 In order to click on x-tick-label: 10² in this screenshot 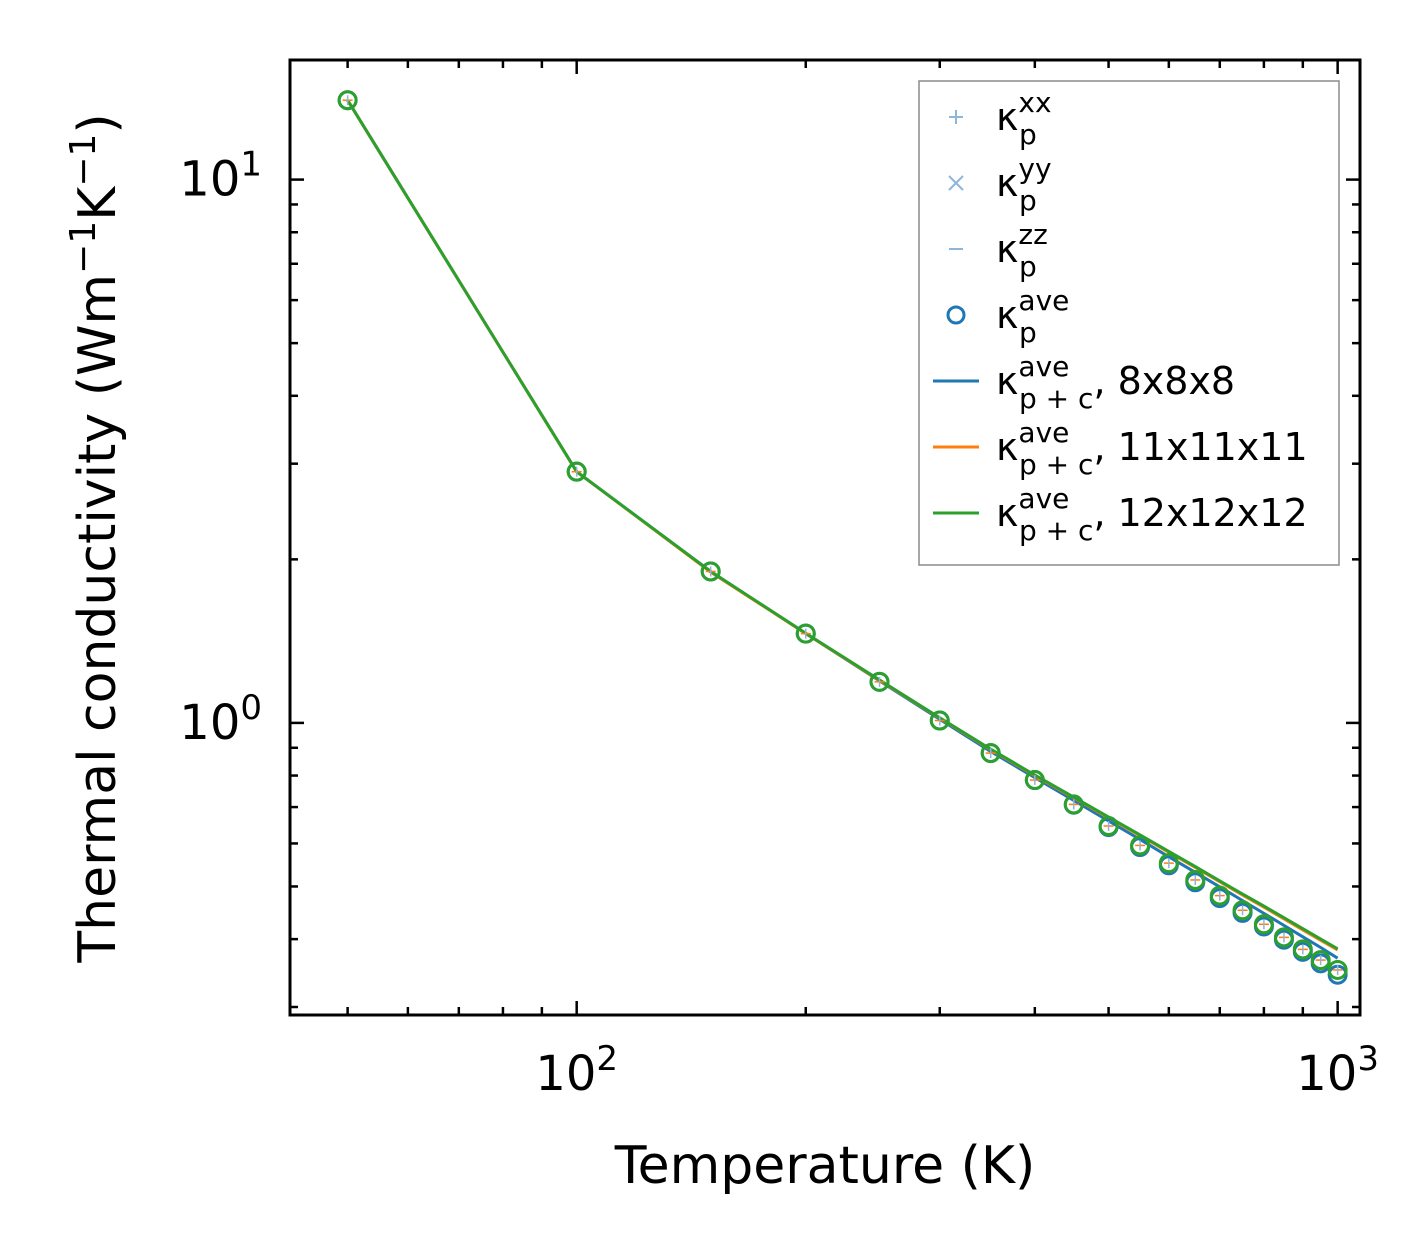, I will do `click(576, 1070)`.